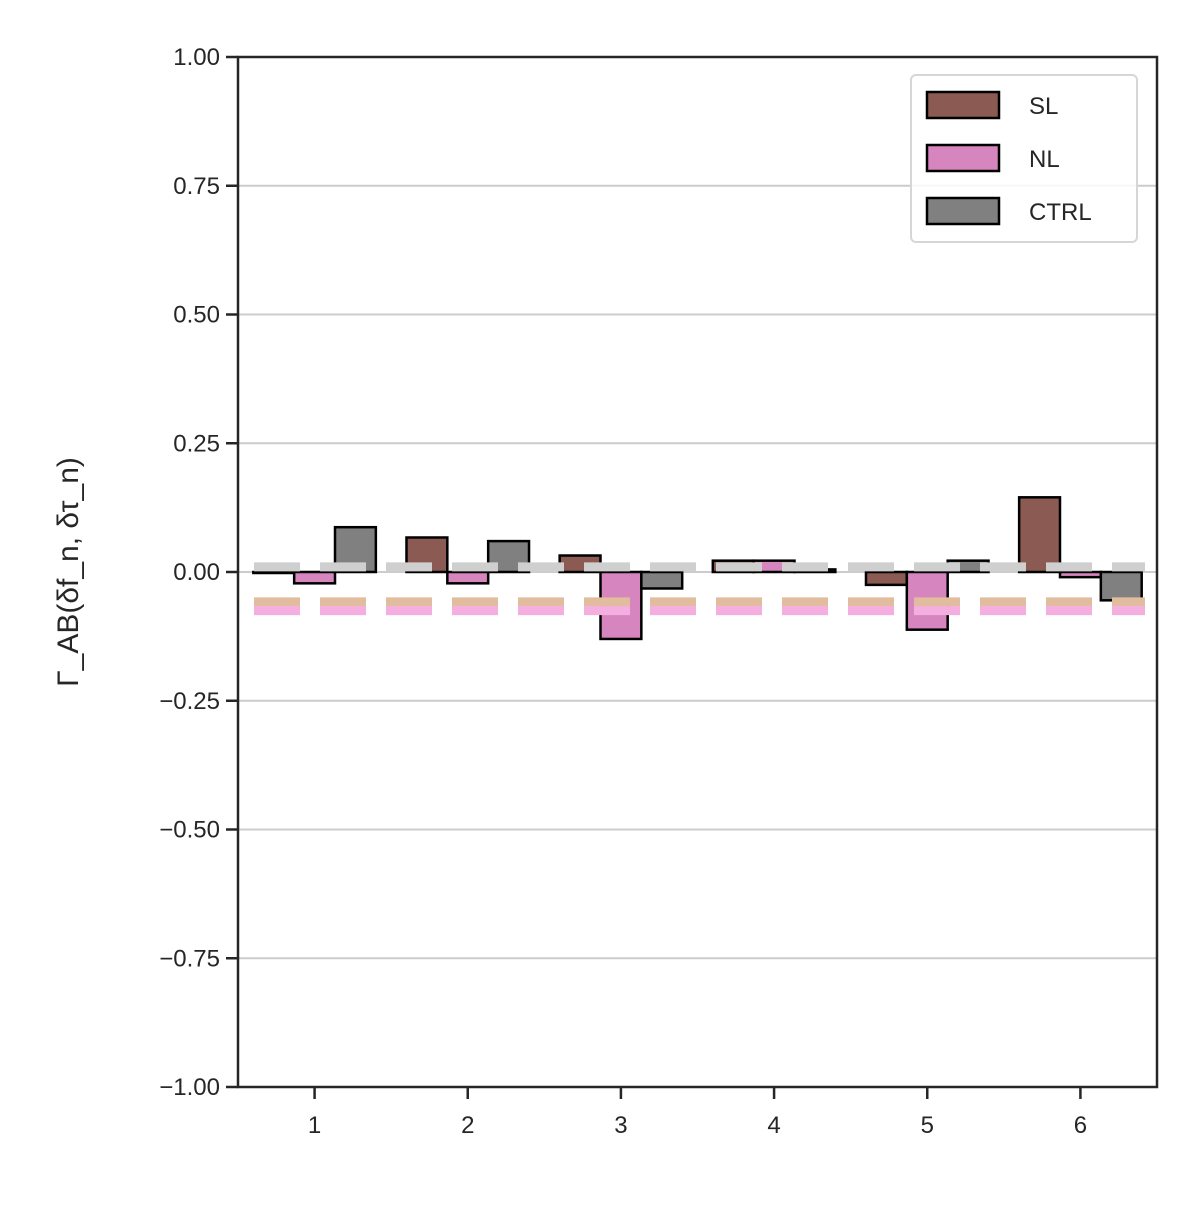  I want to click on x-tick-label: 4, so click(773, 1125).